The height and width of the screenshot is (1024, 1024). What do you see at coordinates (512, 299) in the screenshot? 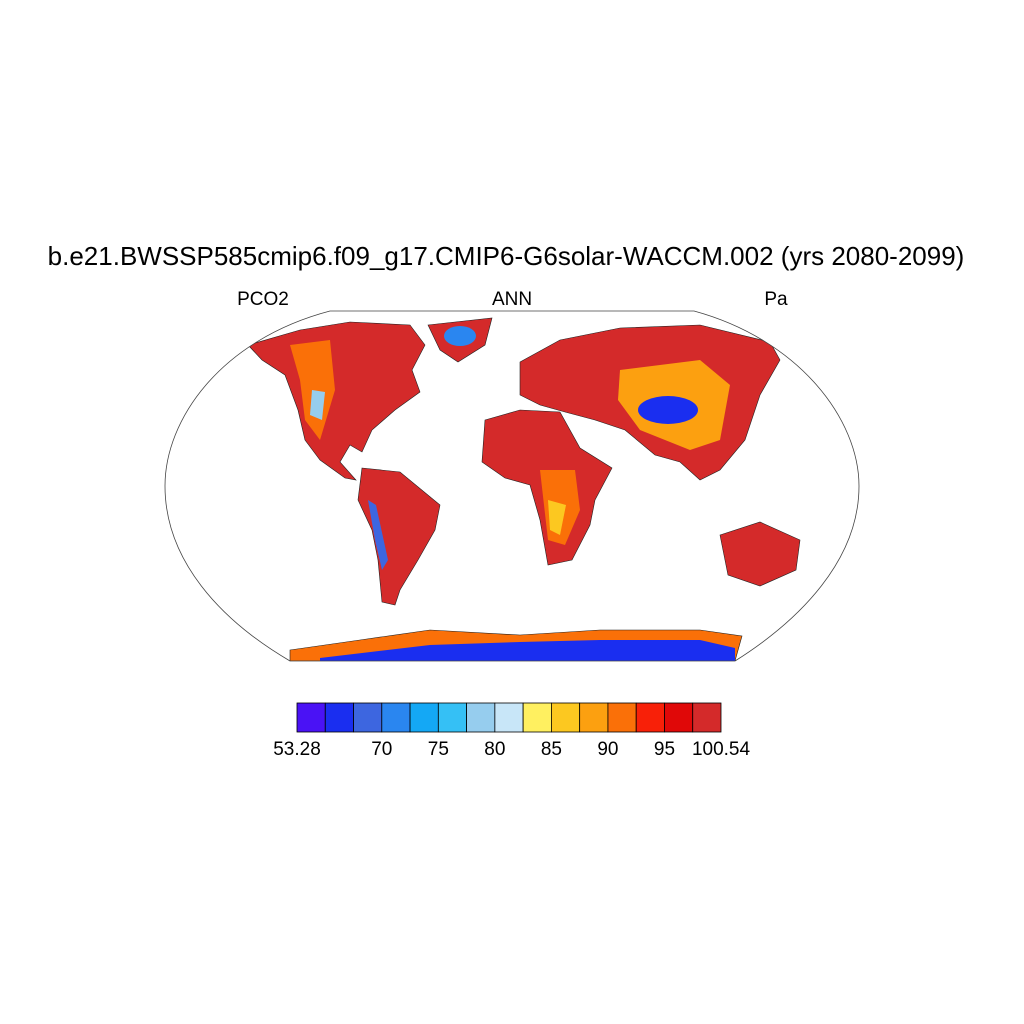
I see `center-label: ANN` at bounding box center [512, 299].